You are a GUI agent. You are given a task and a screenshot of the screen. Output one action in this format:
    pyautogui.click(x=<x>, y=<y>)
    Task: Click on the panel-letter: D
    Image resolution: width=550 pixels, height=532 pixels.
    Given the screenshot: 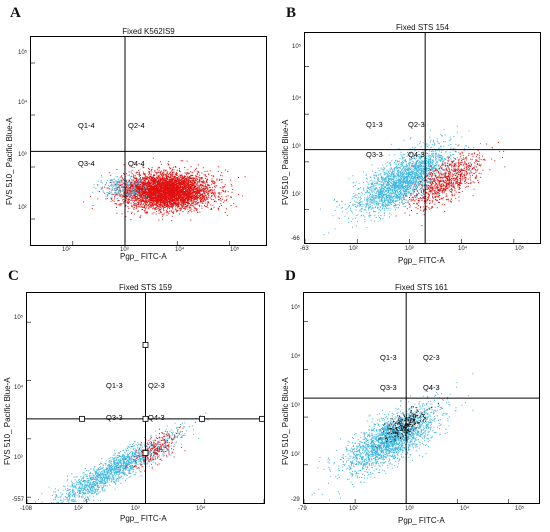 What is the action you would take?
    pyautogui.click(x=290, y=276)
    